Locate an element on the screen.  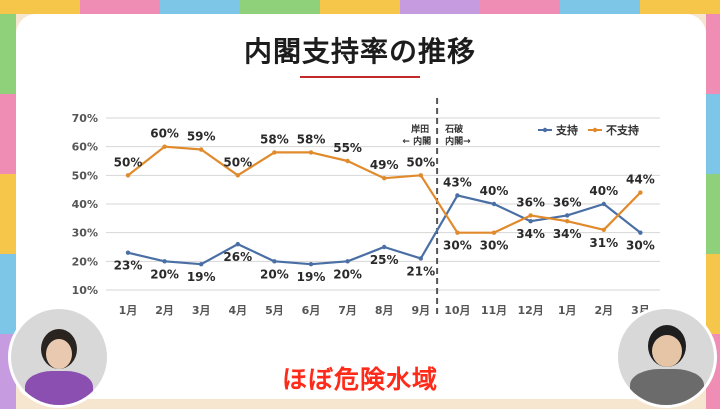
support-data-label: 23% is located at coordinates (128, 266).